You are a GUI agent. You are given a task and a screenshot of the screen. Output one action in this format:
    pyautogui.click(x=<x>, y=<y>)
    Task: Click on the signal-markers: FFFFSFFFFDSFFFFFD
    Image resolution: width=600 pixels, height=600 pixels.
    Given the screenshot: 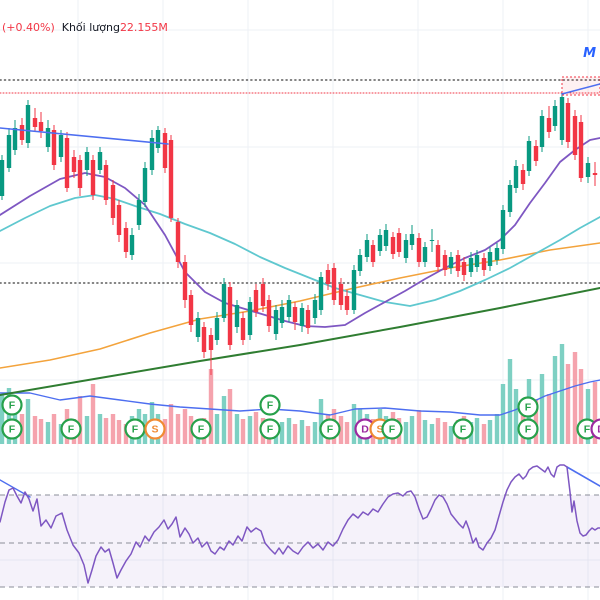 What is the action you would take?
    pyautogui.click(x=300, y=417)
    